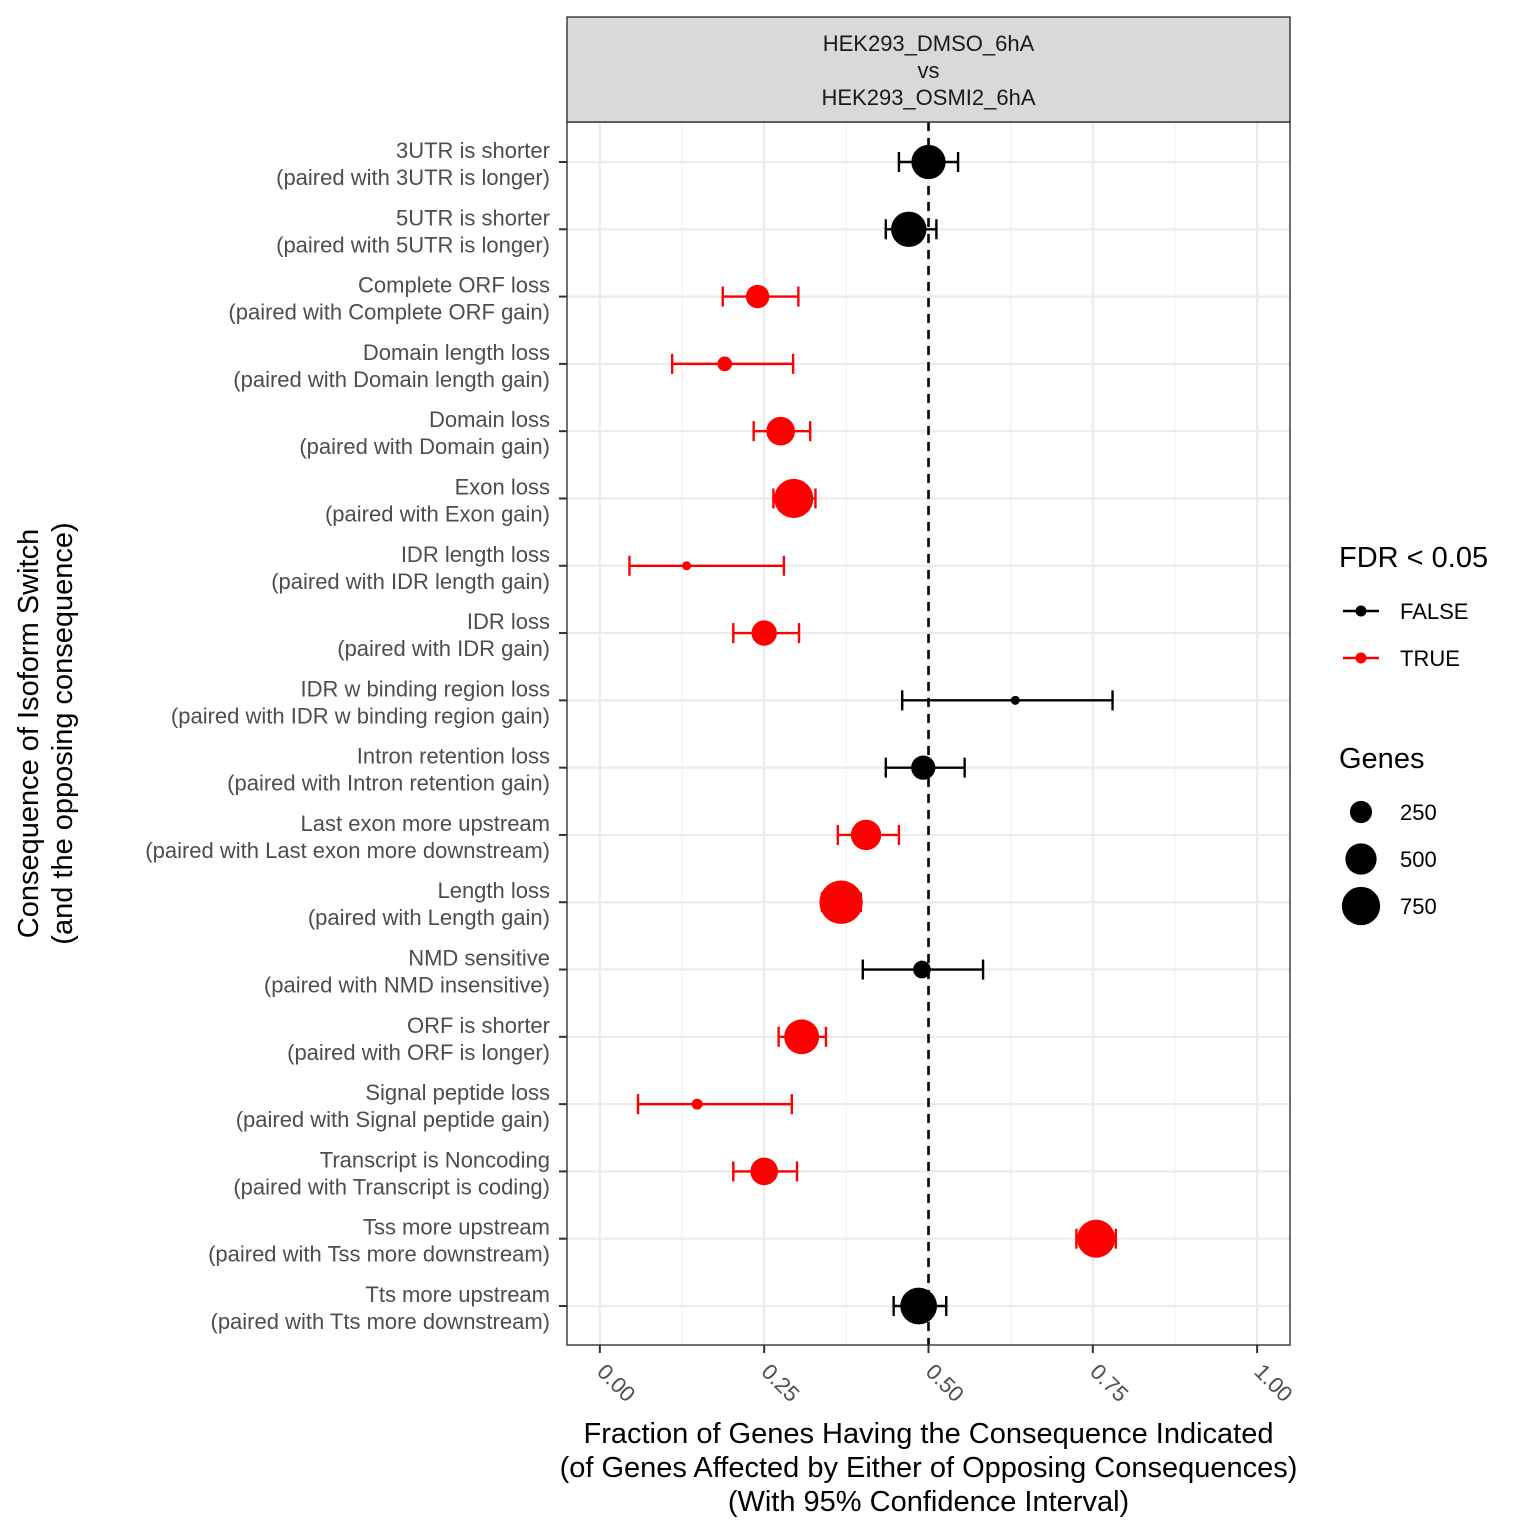 The width and height of the screenshot is (1536, 1536). What do you see at coordinates (388, 783) in the screenshot?
I see `y-tick-label: (paired with Intron retention gain)` at bounding box center [388, 783].